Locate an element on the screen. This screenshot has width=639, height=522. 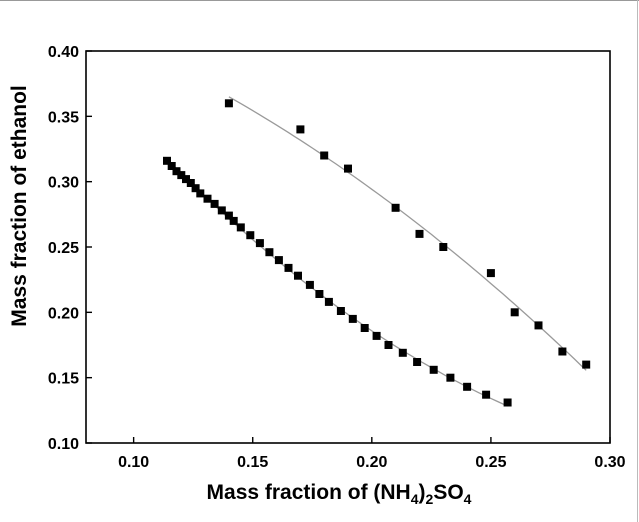
x-axis-title: Mass fraction of (NH4)2SO4 is located at coordinates (339, 494).